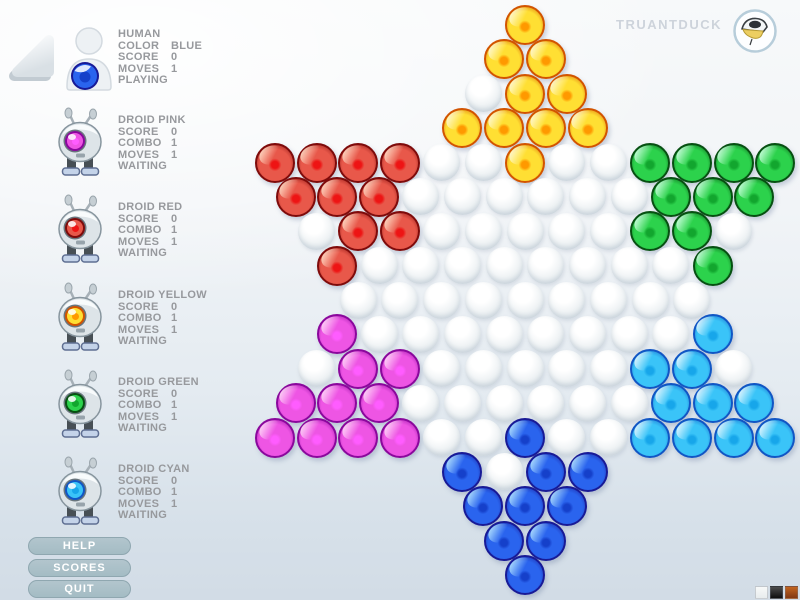  I want to click on swatch-orange, so click(791, 592).